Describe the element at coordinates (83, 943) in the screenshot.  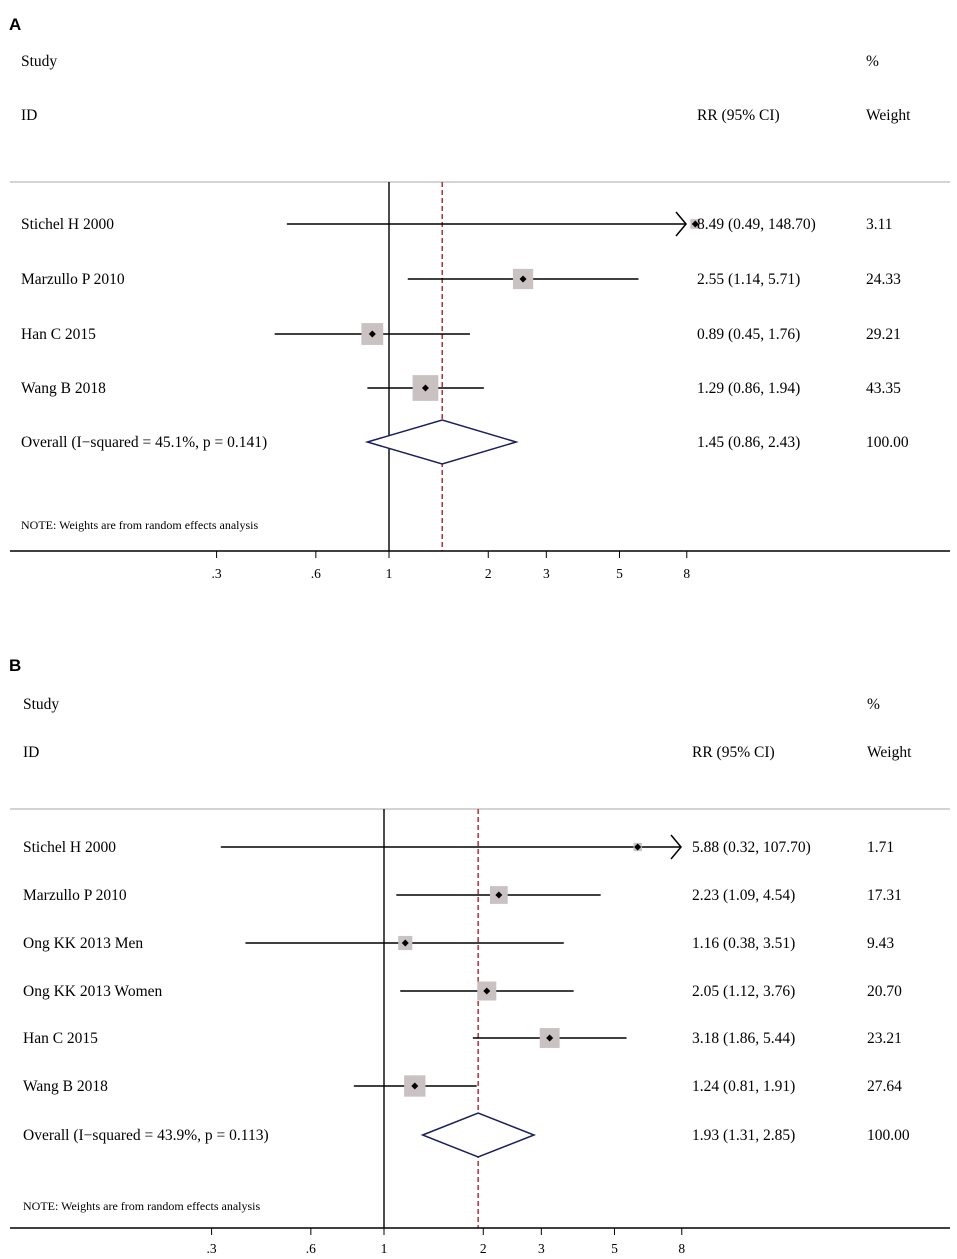
I see `study-name: Ong KK 2013 Men` at that location.